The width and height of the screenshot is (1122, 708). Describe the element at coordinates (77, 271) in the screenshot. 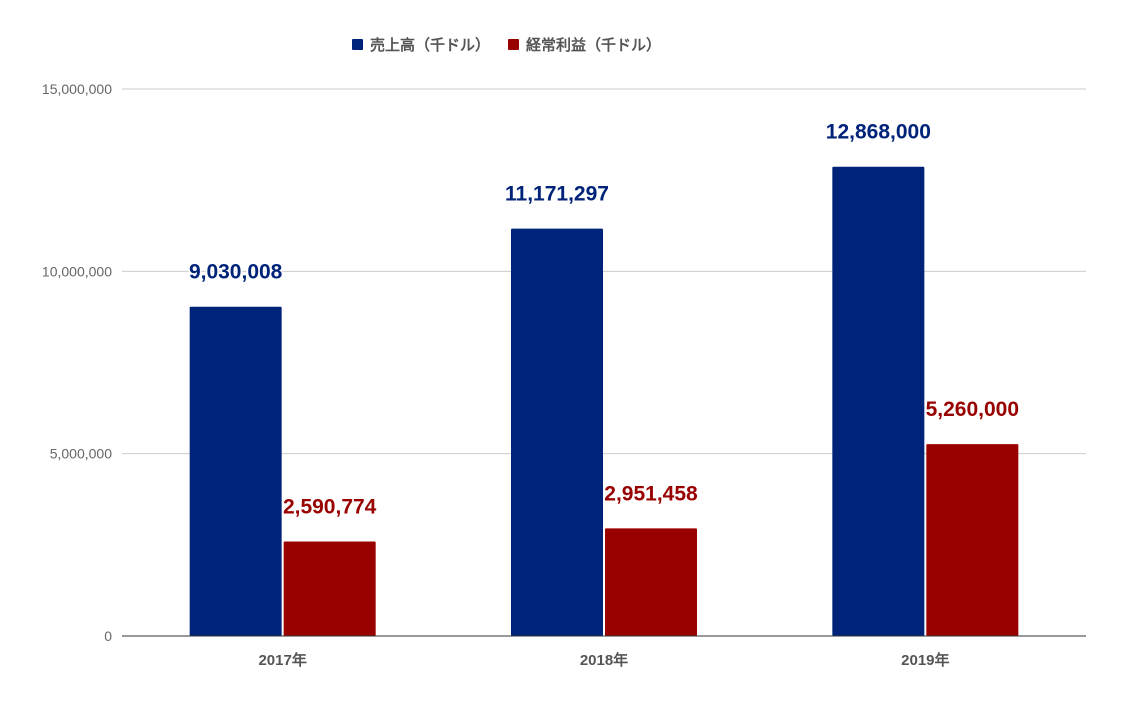

I see `y-tick-label: 10,000,000` at that location.